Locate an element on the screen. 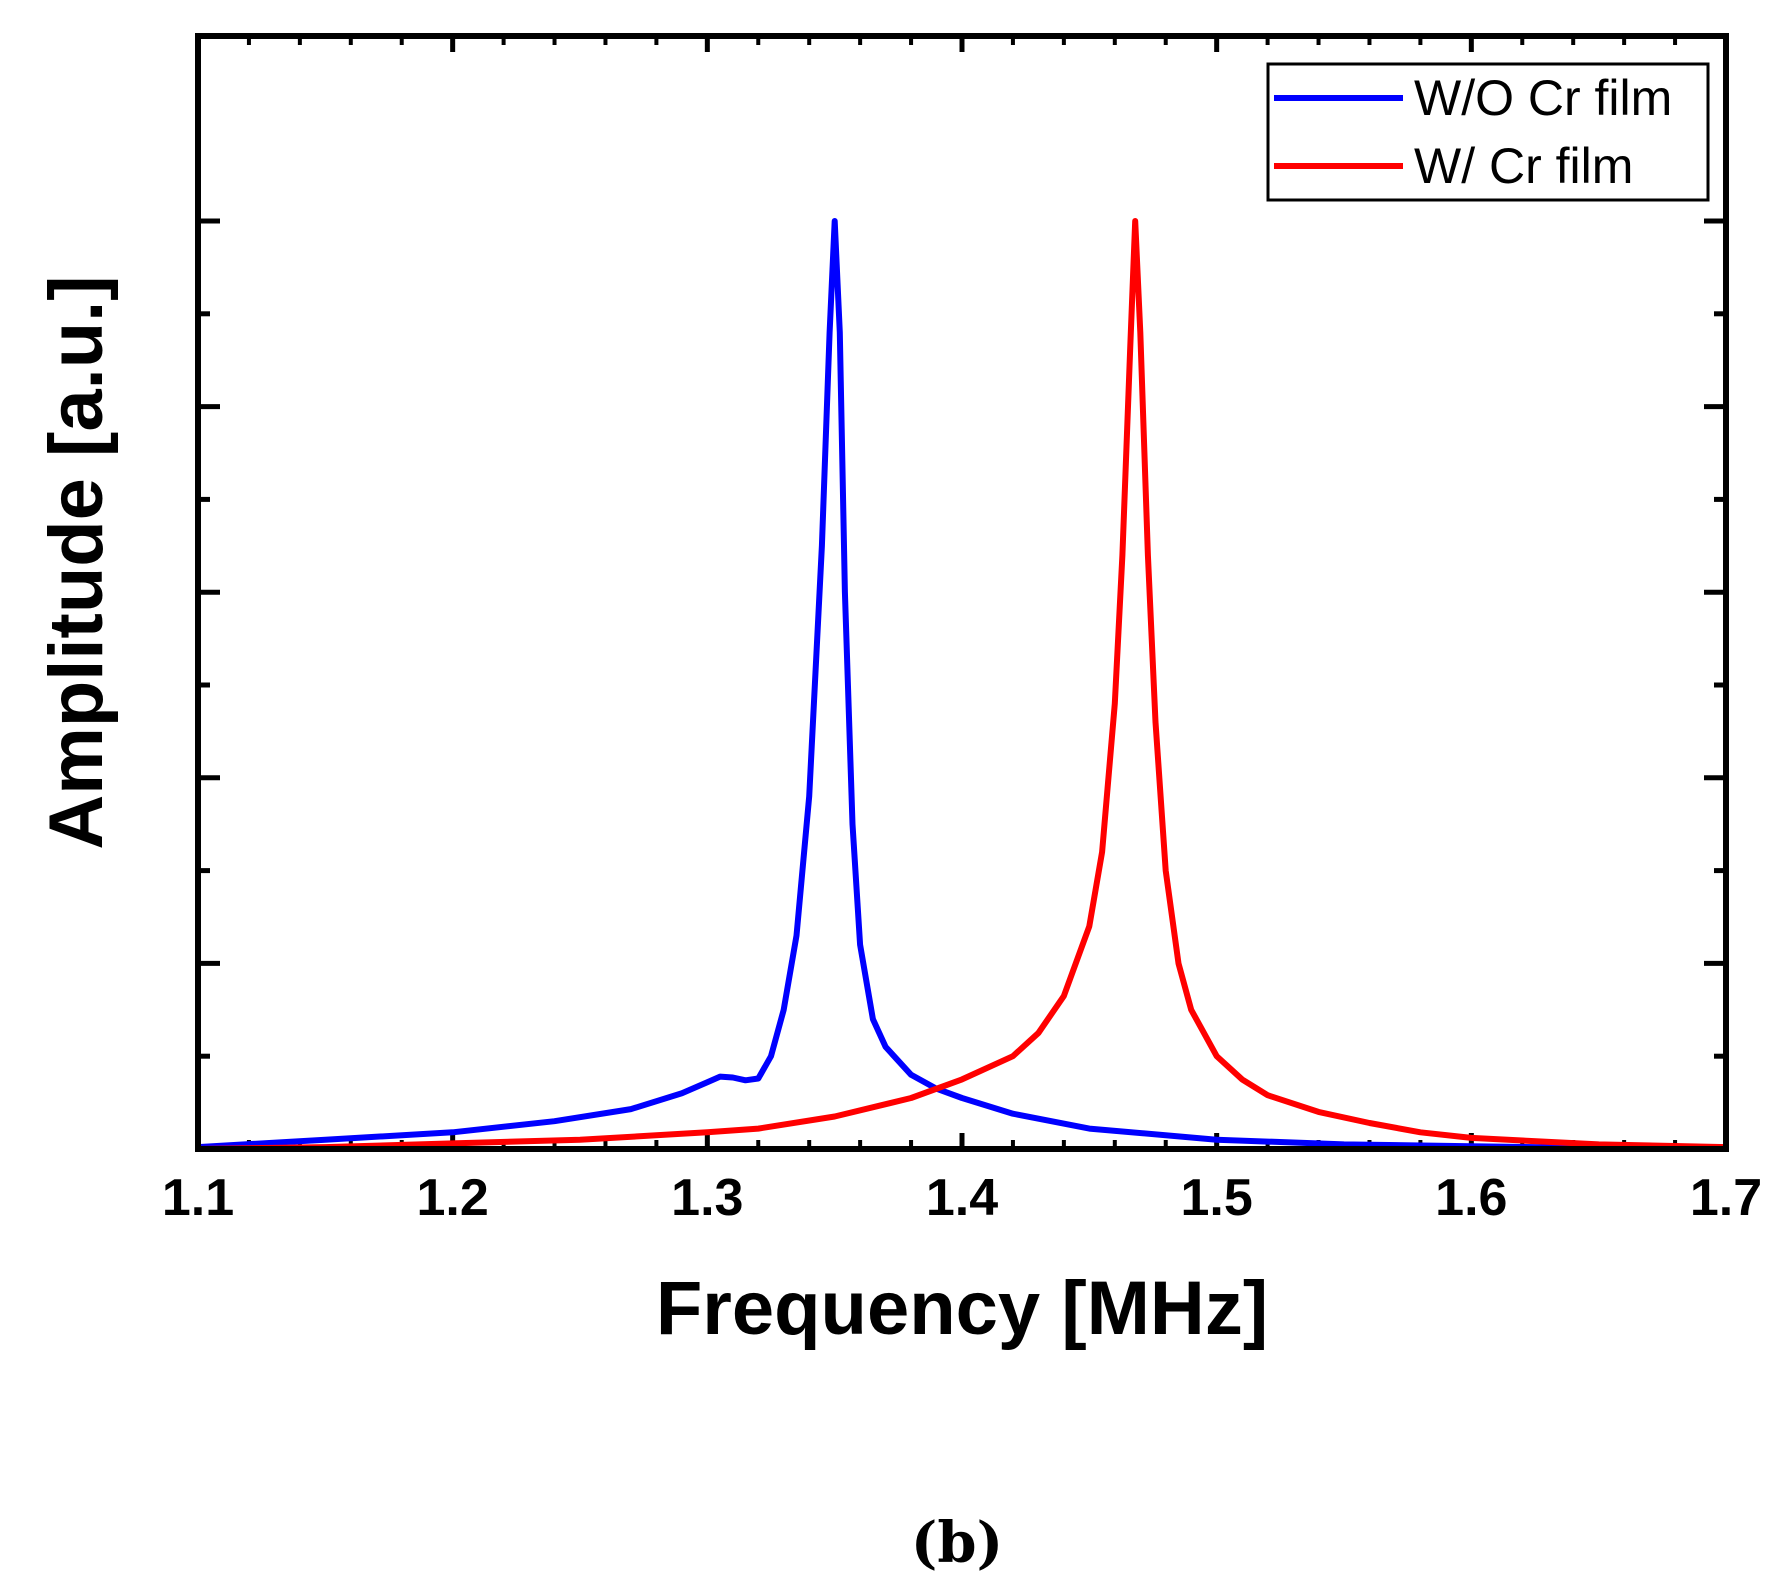 The height and width of the screenshot is (1593, 1790). legend-box is located at coordinates (1488, 132).